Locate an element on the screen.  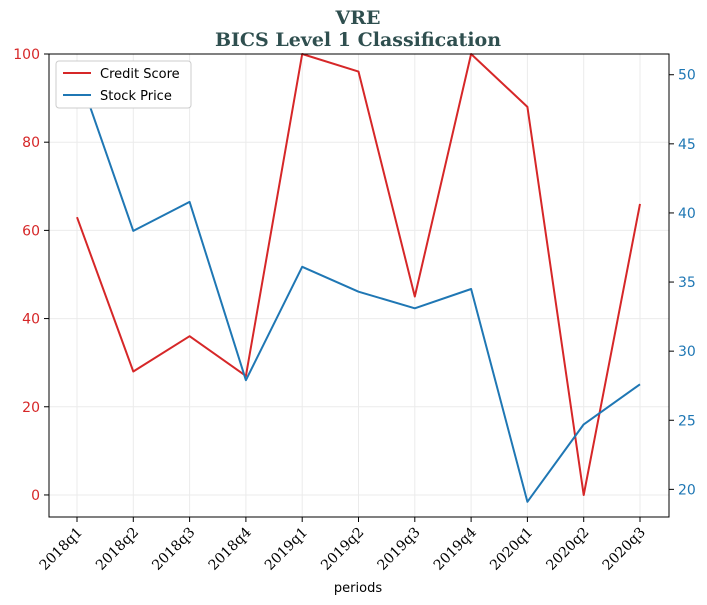
right-tick-label: 30 is located at coordinates (687, 352).